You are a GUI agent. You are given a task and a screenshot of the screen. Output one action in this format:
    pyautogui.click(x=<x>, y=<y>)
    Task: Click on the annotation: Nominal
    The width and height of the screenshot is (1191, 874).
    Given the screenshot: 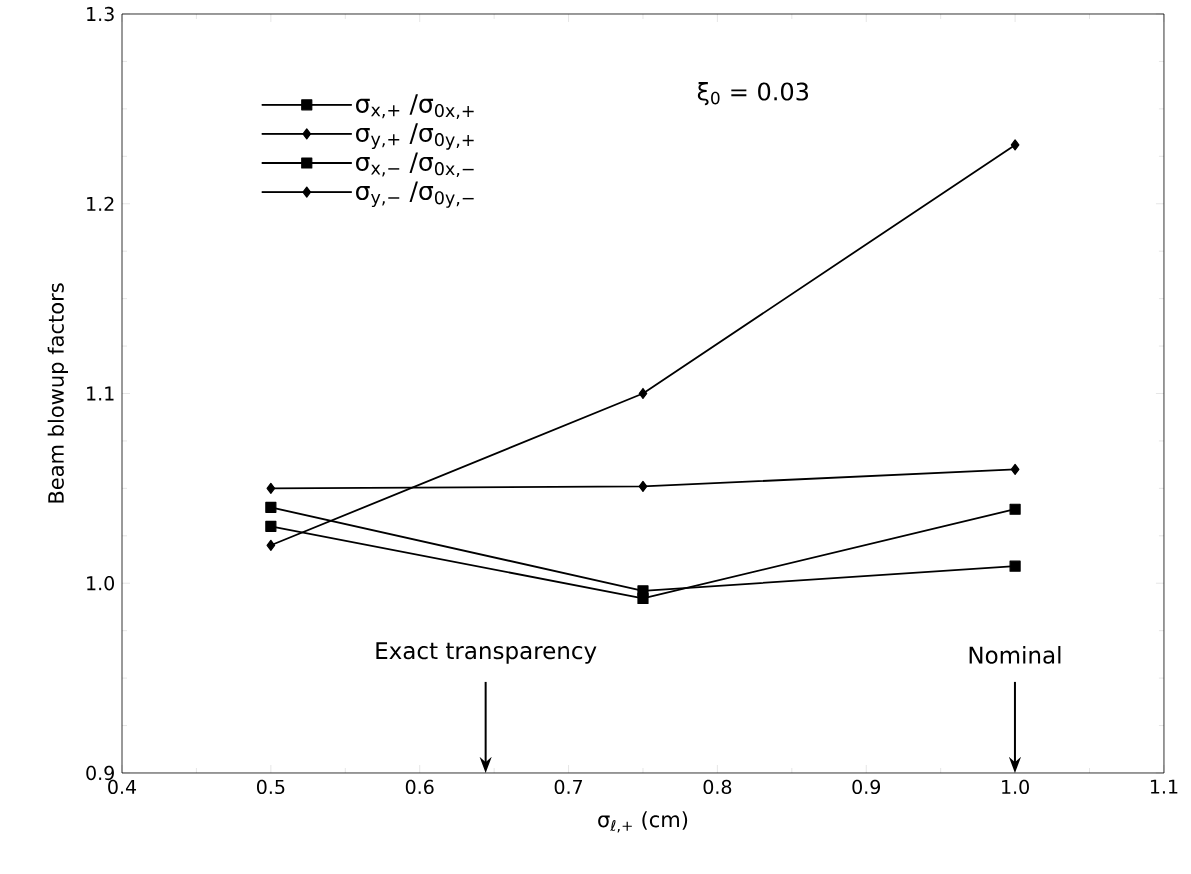 What is the action you would take?
    pyautogui.click(x=1015, y=654)
    